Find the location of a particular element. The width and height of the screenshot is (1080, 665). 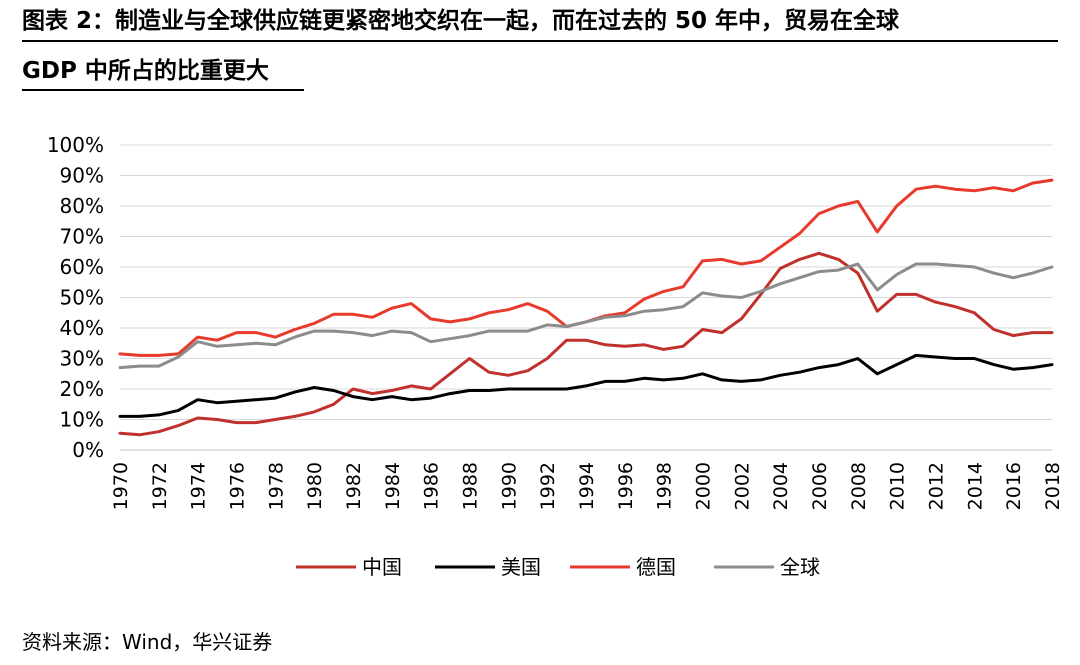

y-tick-label: 0% is located at coordinates (88, 450).